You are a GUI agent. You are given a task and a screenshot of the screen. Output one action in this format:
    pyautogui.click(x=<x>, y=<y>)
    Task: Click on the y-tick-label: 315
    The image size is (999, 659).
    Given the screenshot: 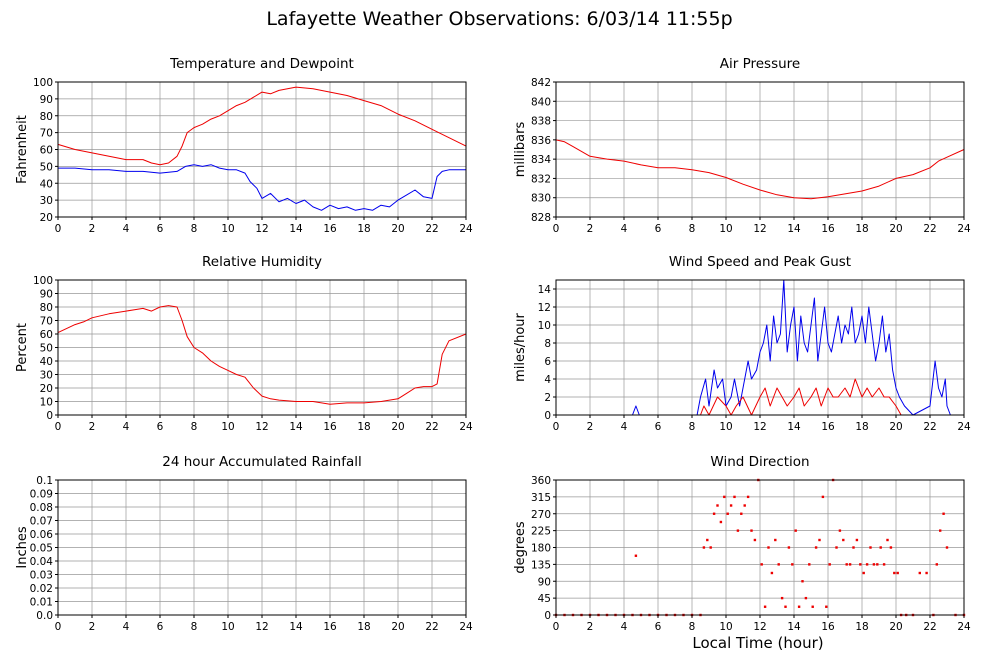 What is the action you would take?
    pyautogui.click(x=541, y=498)
    